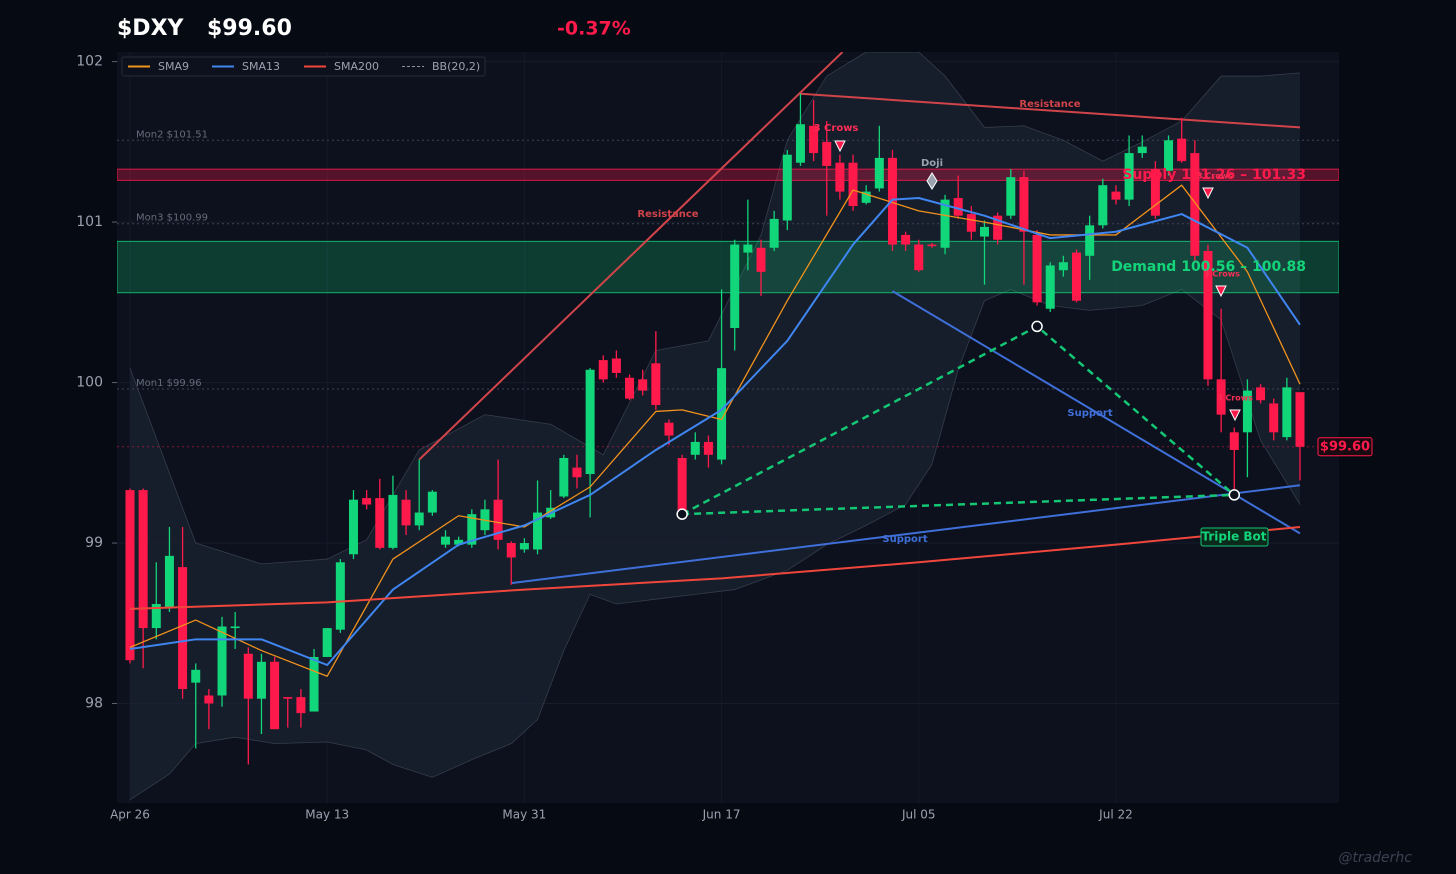 The width and height of the screenshot is (1456, 874). I want to click on x-tick-label: Jul 22, so click(1115, 815).